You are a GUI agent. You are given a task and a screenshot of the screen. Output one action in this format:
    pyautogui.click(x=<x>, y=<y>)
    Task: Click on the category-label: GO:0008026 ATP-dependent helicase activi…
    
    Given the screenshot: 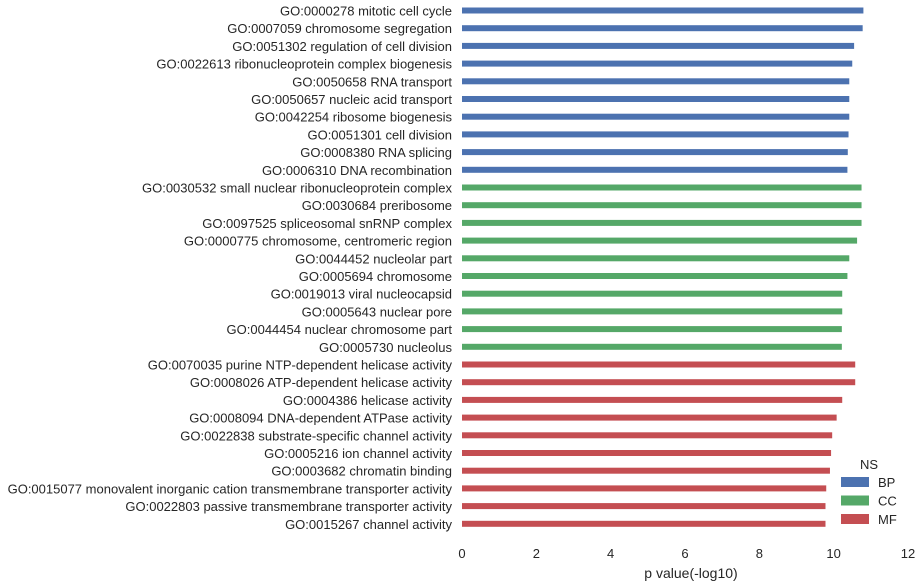 What is the action you would take?
    pyautogui.click(x=321, y=382)
    